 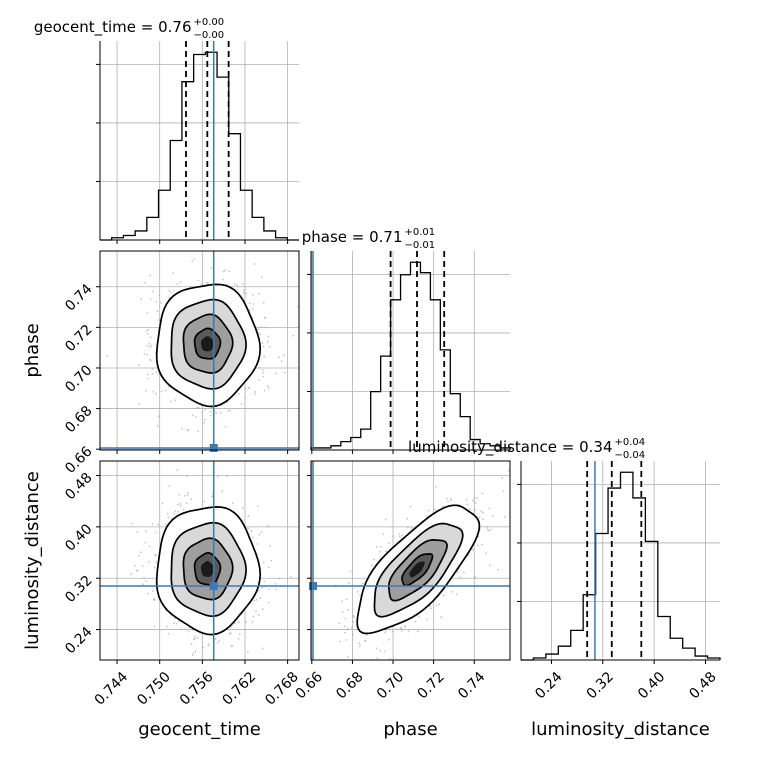 What do you see at coordinates (431, 685) in the screenshot?
I see `xtick-label-phase-3: 0.72` at bounding box center [431, 685].